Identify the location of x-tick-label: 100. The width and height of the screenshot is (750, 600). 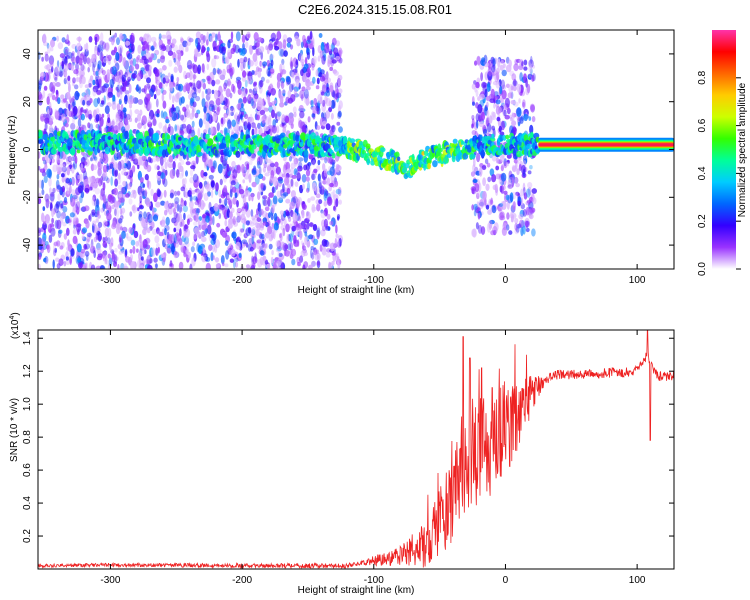
(637, 280).